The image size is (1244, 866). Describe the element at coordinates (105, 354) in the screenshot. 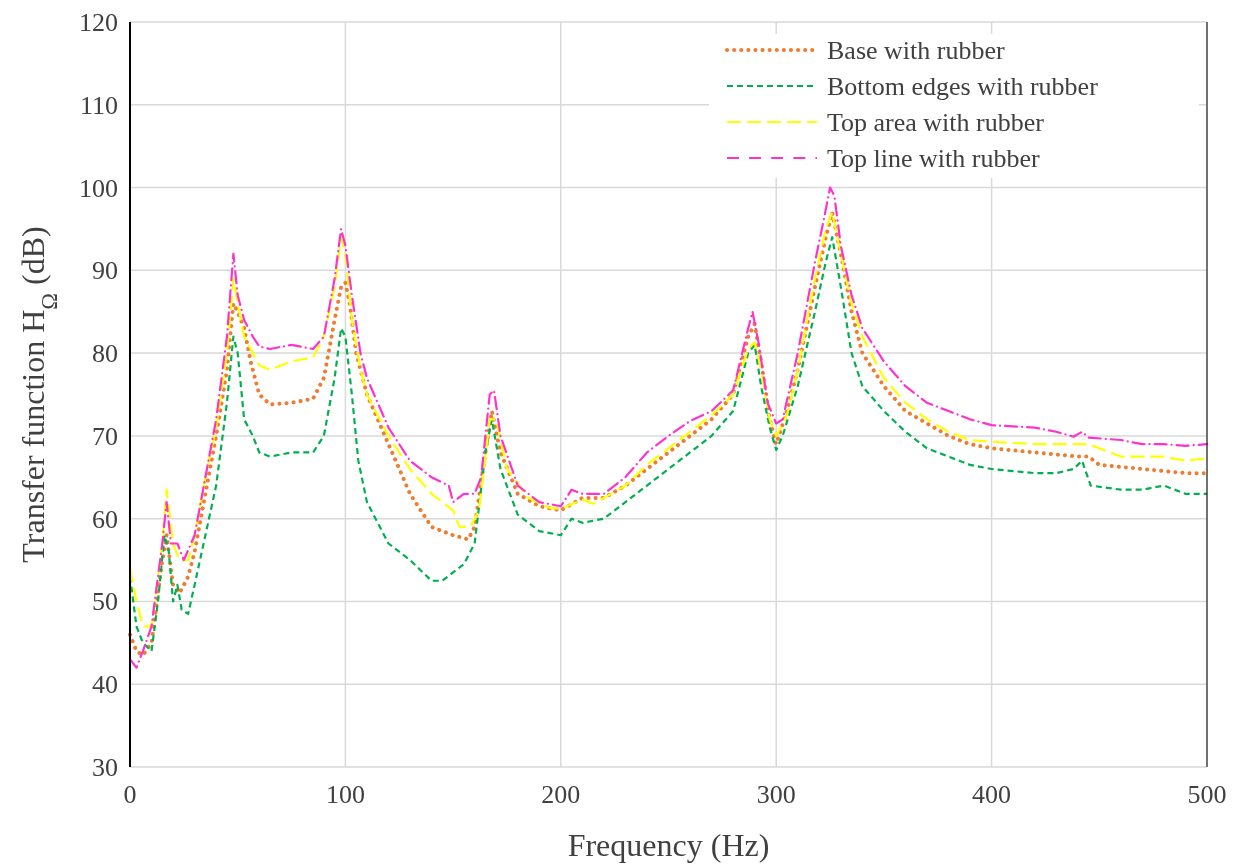

I see `y-tick-label: 80` at that location.